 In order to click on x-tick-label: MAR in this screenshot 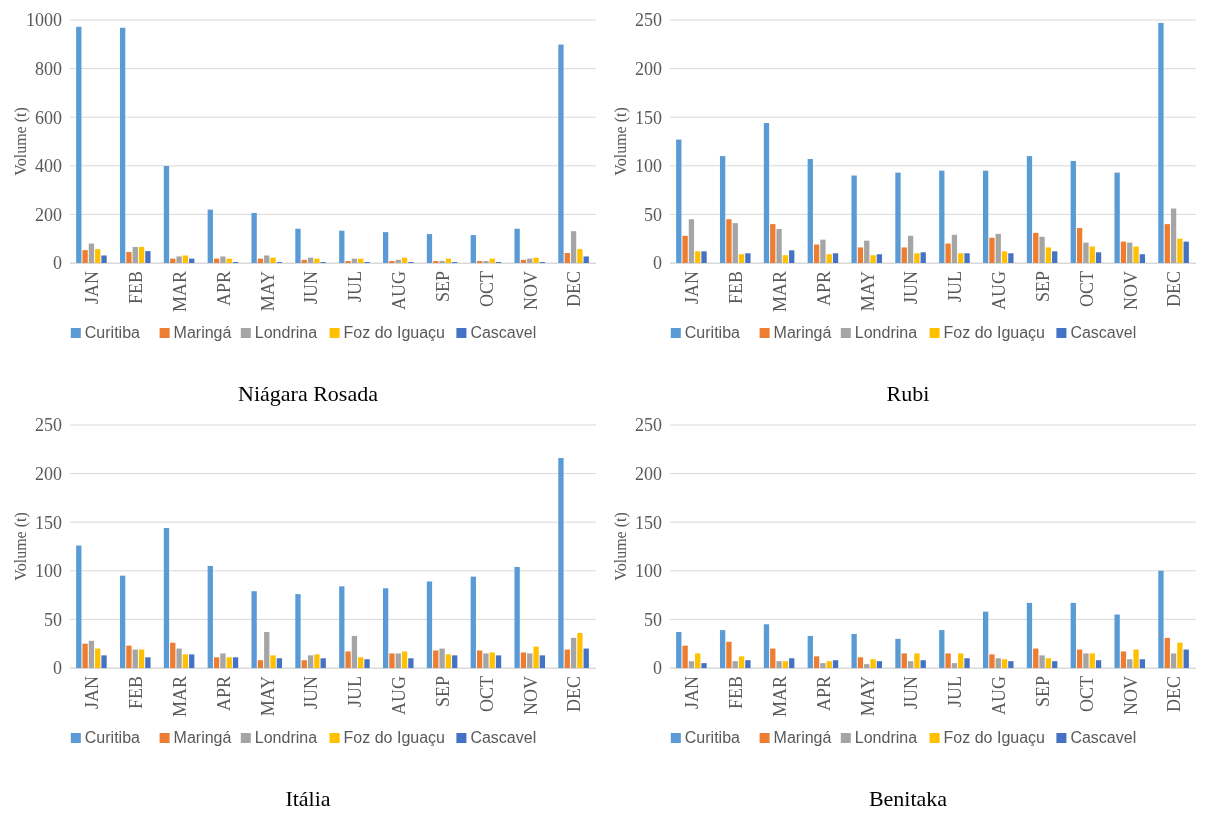, I will do `click(179, 292)`.